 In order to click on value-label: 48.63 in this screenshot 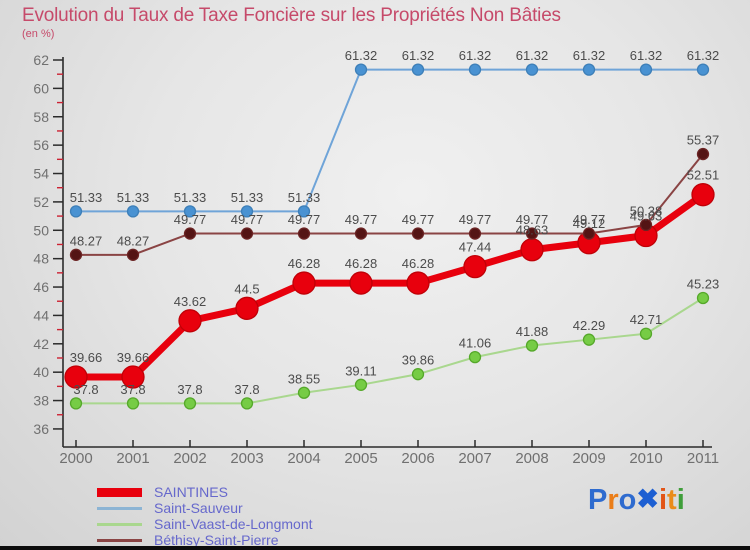, I will do `click(532, 230)`.